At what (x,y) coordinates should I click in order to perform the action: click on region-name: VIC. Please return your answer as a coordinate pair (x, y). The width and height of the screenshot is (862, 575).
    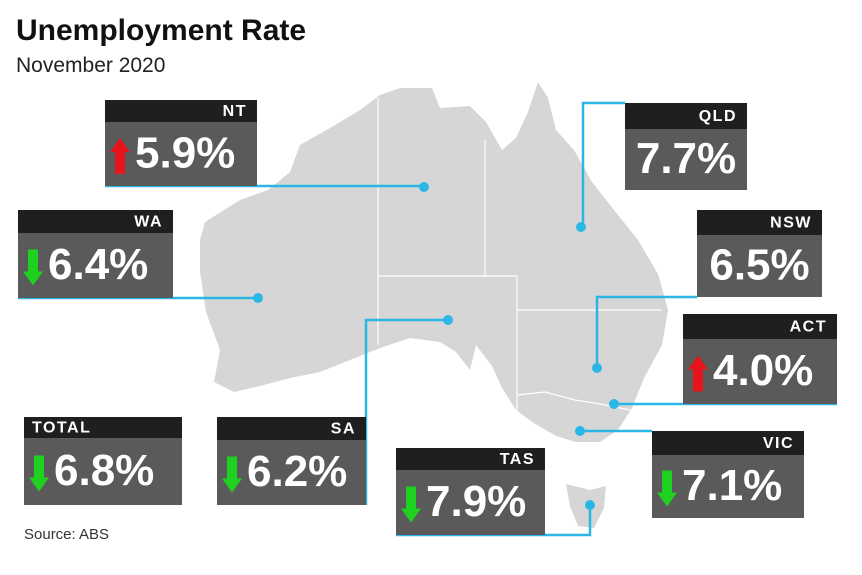
    Looking at the image, I should click on (778, 443).